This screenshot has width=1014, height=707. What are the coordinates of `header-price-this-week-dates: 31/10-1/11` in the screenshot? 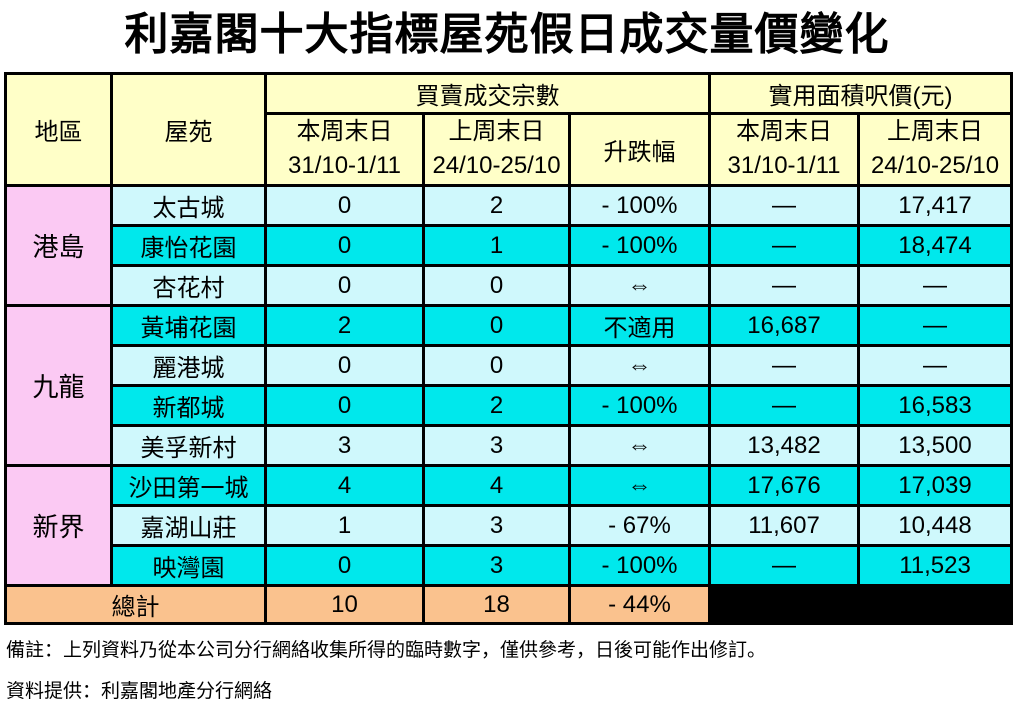 It's located at (784, 166).